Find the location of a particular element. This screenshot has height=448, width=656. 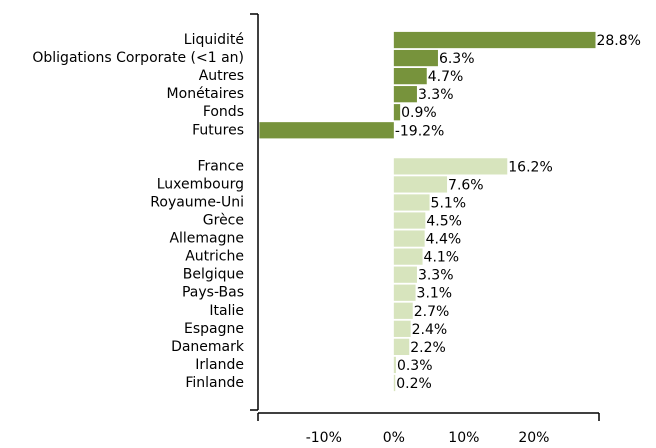

y-tick-label: Futures is located at coordinates (218, 130).